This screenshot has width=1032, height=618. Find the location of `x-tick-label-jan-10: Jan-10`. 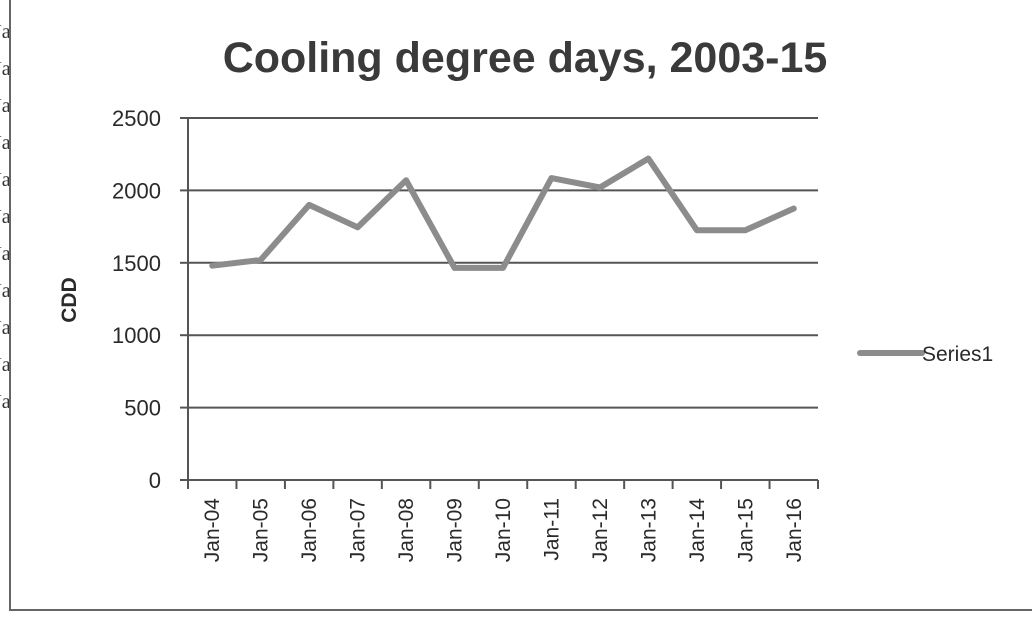

x-tick-label-jan-10: Jan-10 is located at coordinates (503, 530).